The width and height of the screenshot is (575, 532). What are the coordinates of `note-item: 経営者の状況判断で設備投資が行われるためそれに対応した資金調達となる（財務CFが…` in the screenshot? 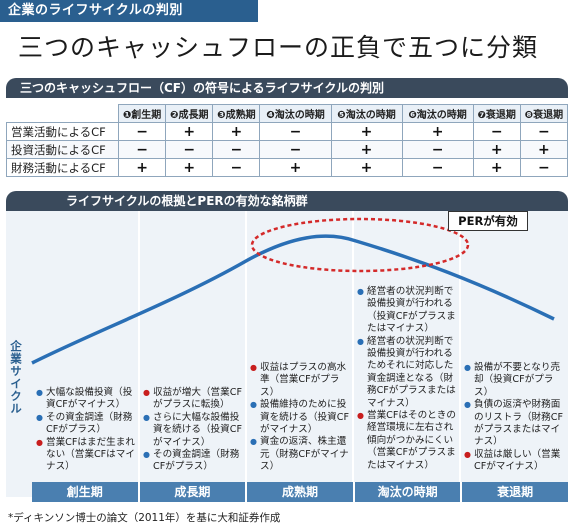 It's located at (409, 373).